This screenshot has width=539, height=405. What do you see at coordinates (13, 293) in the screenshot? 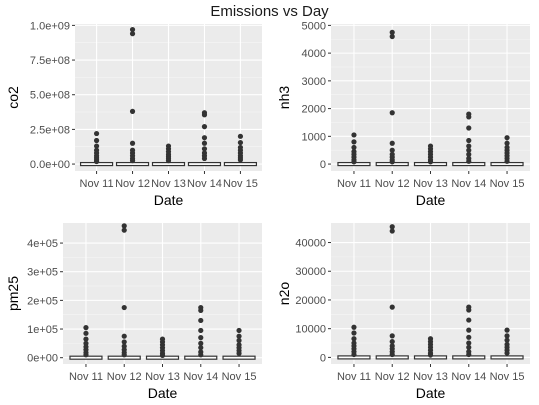
I see `y-axis-title: pm25` at bounding box center [13, 293].